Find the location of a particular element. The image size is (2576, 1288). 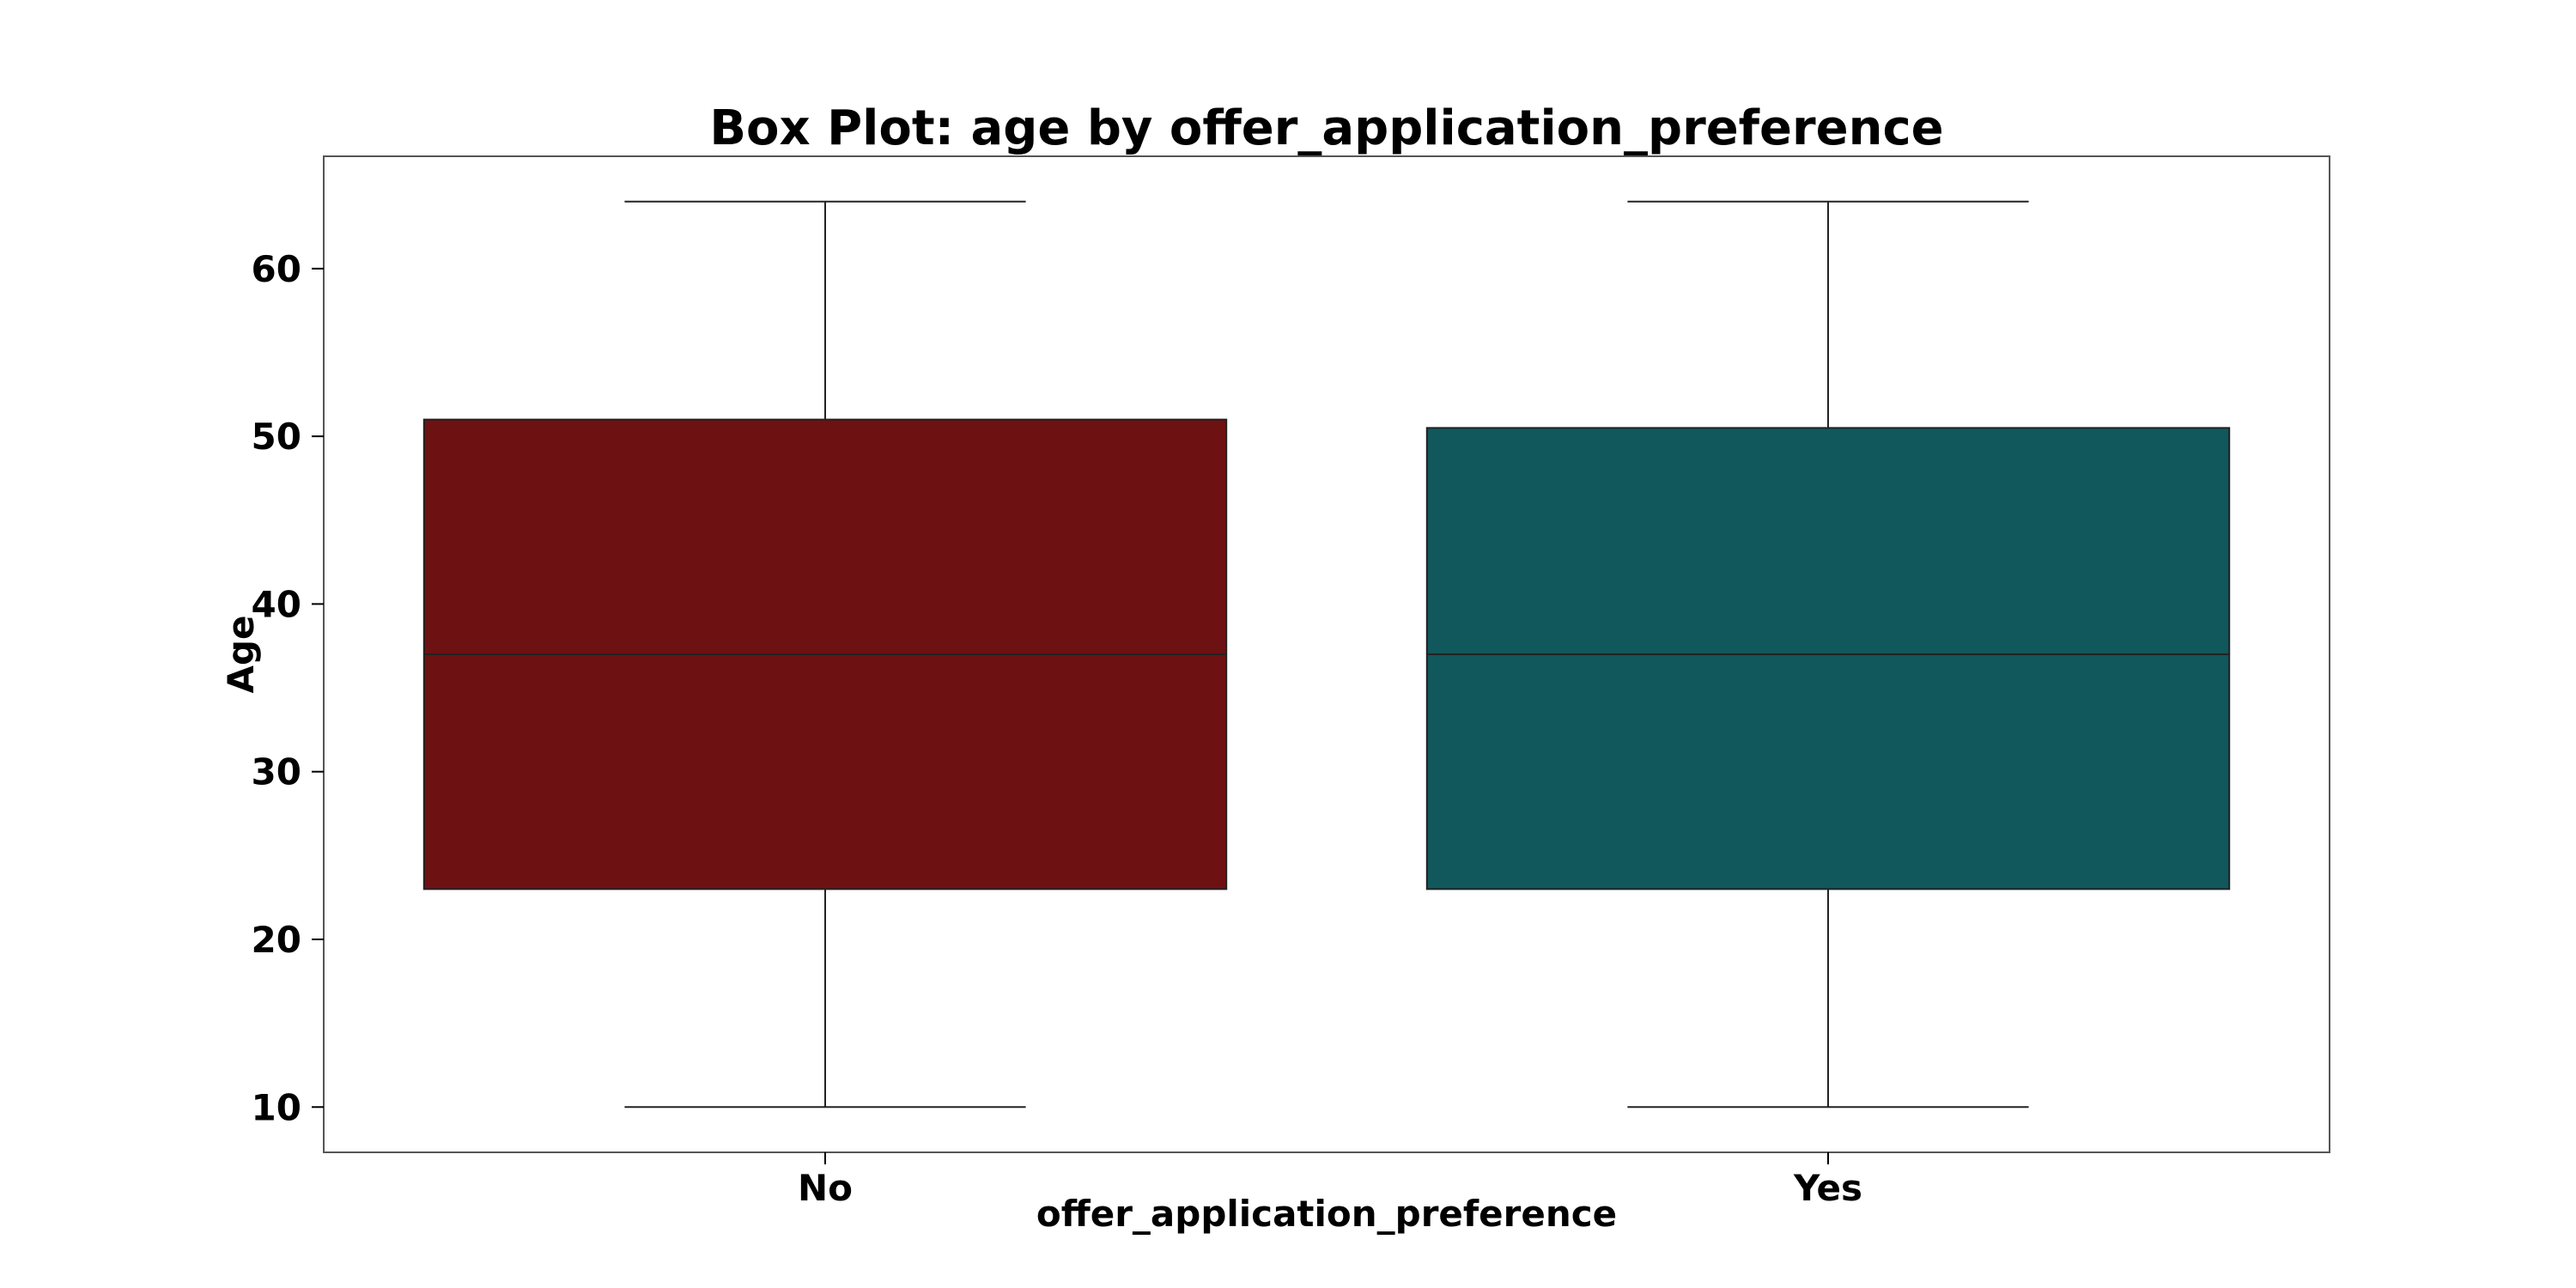

y-axis: 10 20 30 40 50 60 is located at coordinates (288, 688).